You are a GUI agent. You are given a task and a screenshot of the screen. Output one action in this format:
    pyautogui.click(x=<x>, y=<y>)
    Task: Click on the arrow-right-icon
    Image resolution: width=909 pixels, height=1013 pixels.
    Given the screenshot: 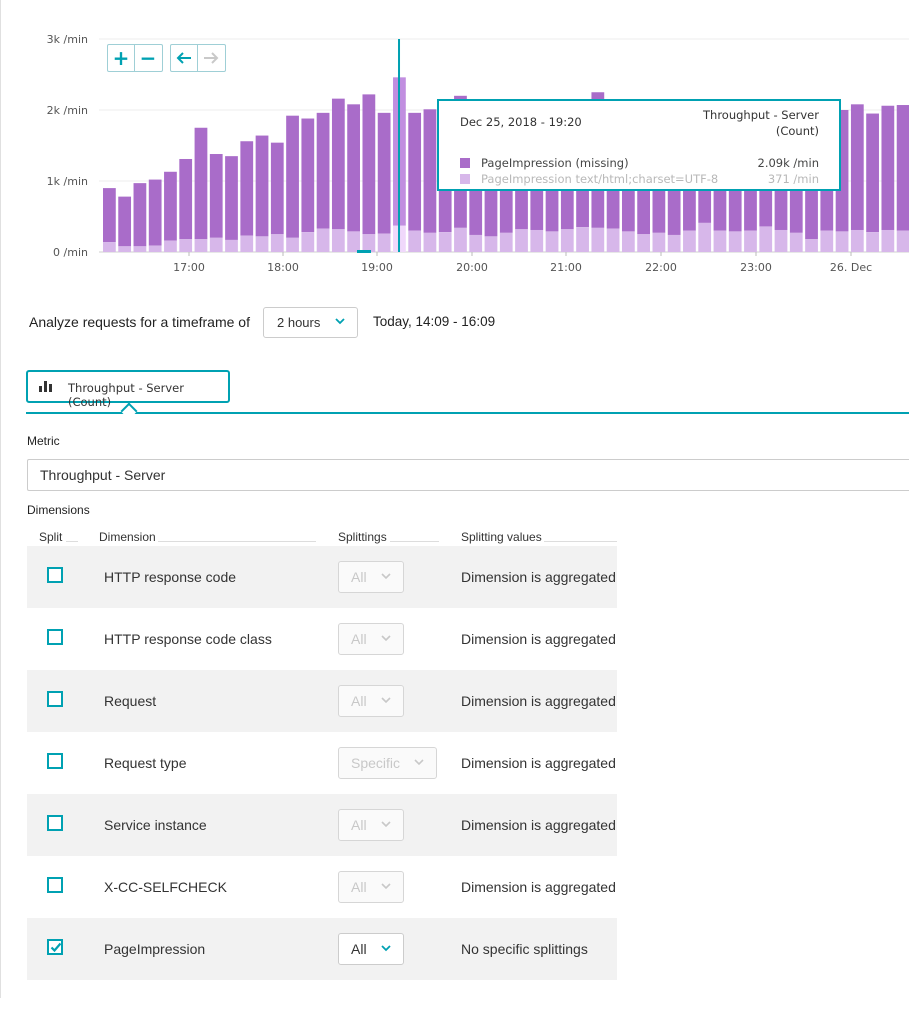 What is the action you would take?
    pyautogui.click(x=211, y=58)
    